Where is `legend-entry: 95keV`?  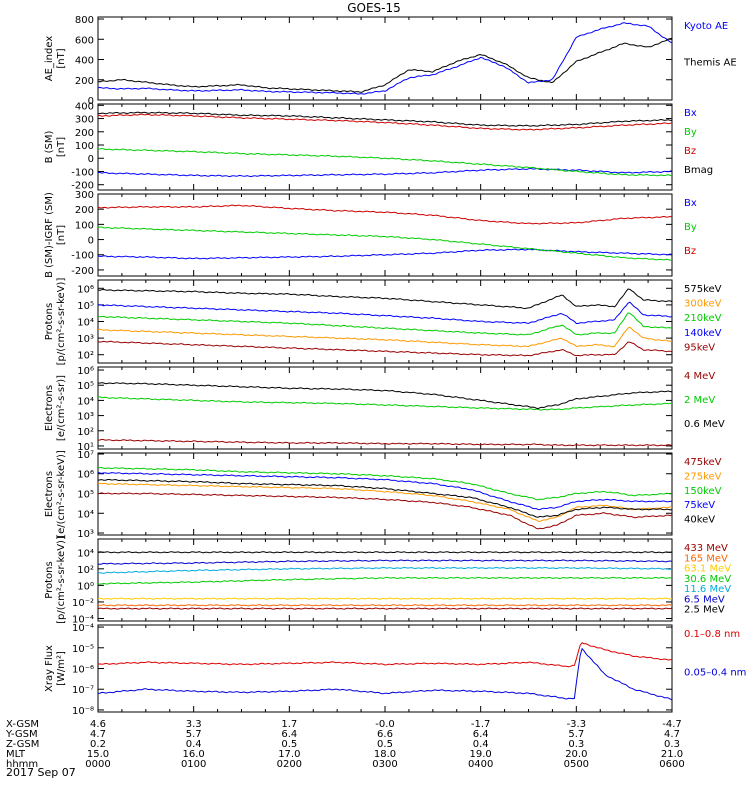
legend-entry: 95keV is located at coordinates (699, 347).